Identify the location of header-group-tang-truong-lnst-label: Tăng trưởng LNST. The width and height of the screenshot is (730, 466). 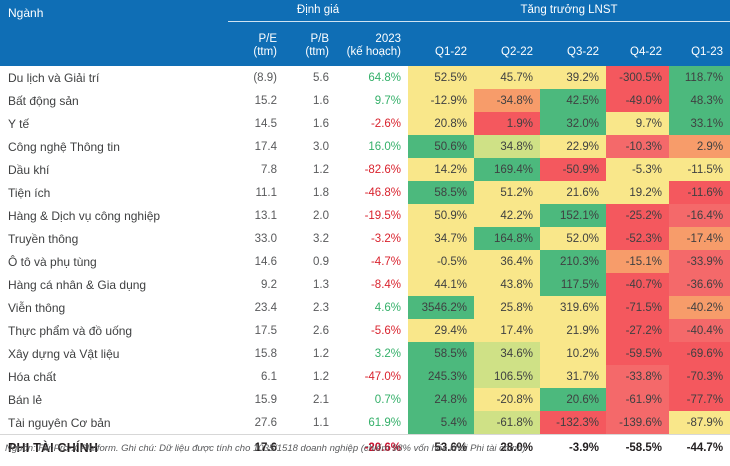
(569, 13).